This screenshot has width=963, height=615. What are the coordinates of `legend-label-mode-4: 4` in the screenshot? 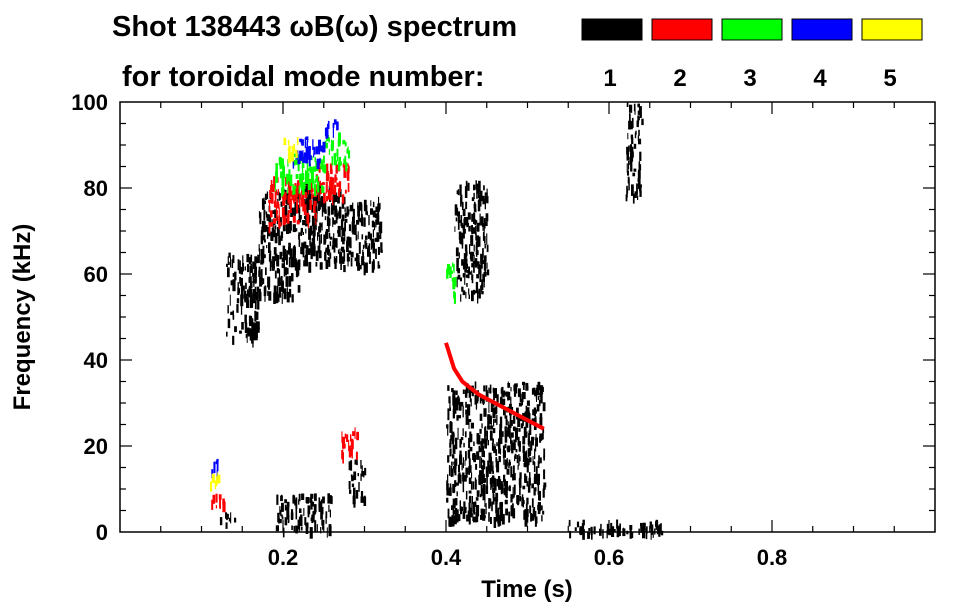 It's located at (820, 78).